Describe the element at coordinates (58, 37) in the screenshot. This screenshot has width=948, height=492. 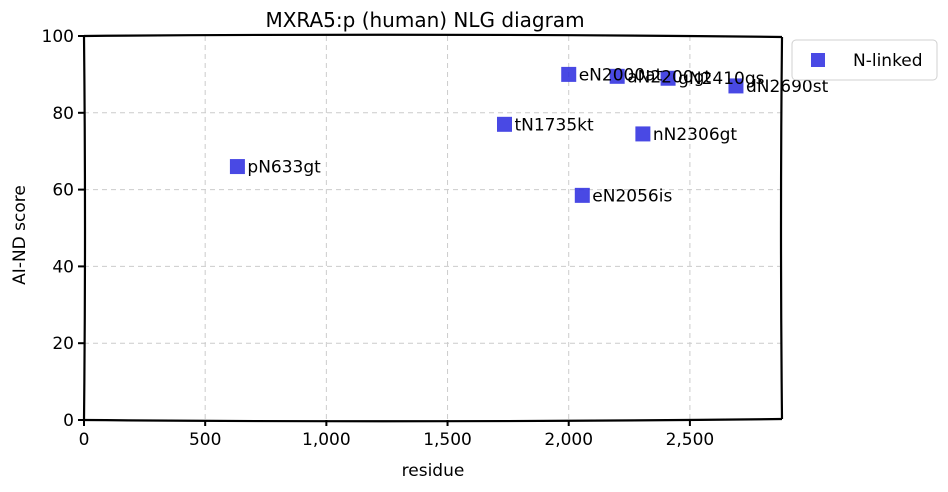
I see `y-tick-label: 100` at that location.